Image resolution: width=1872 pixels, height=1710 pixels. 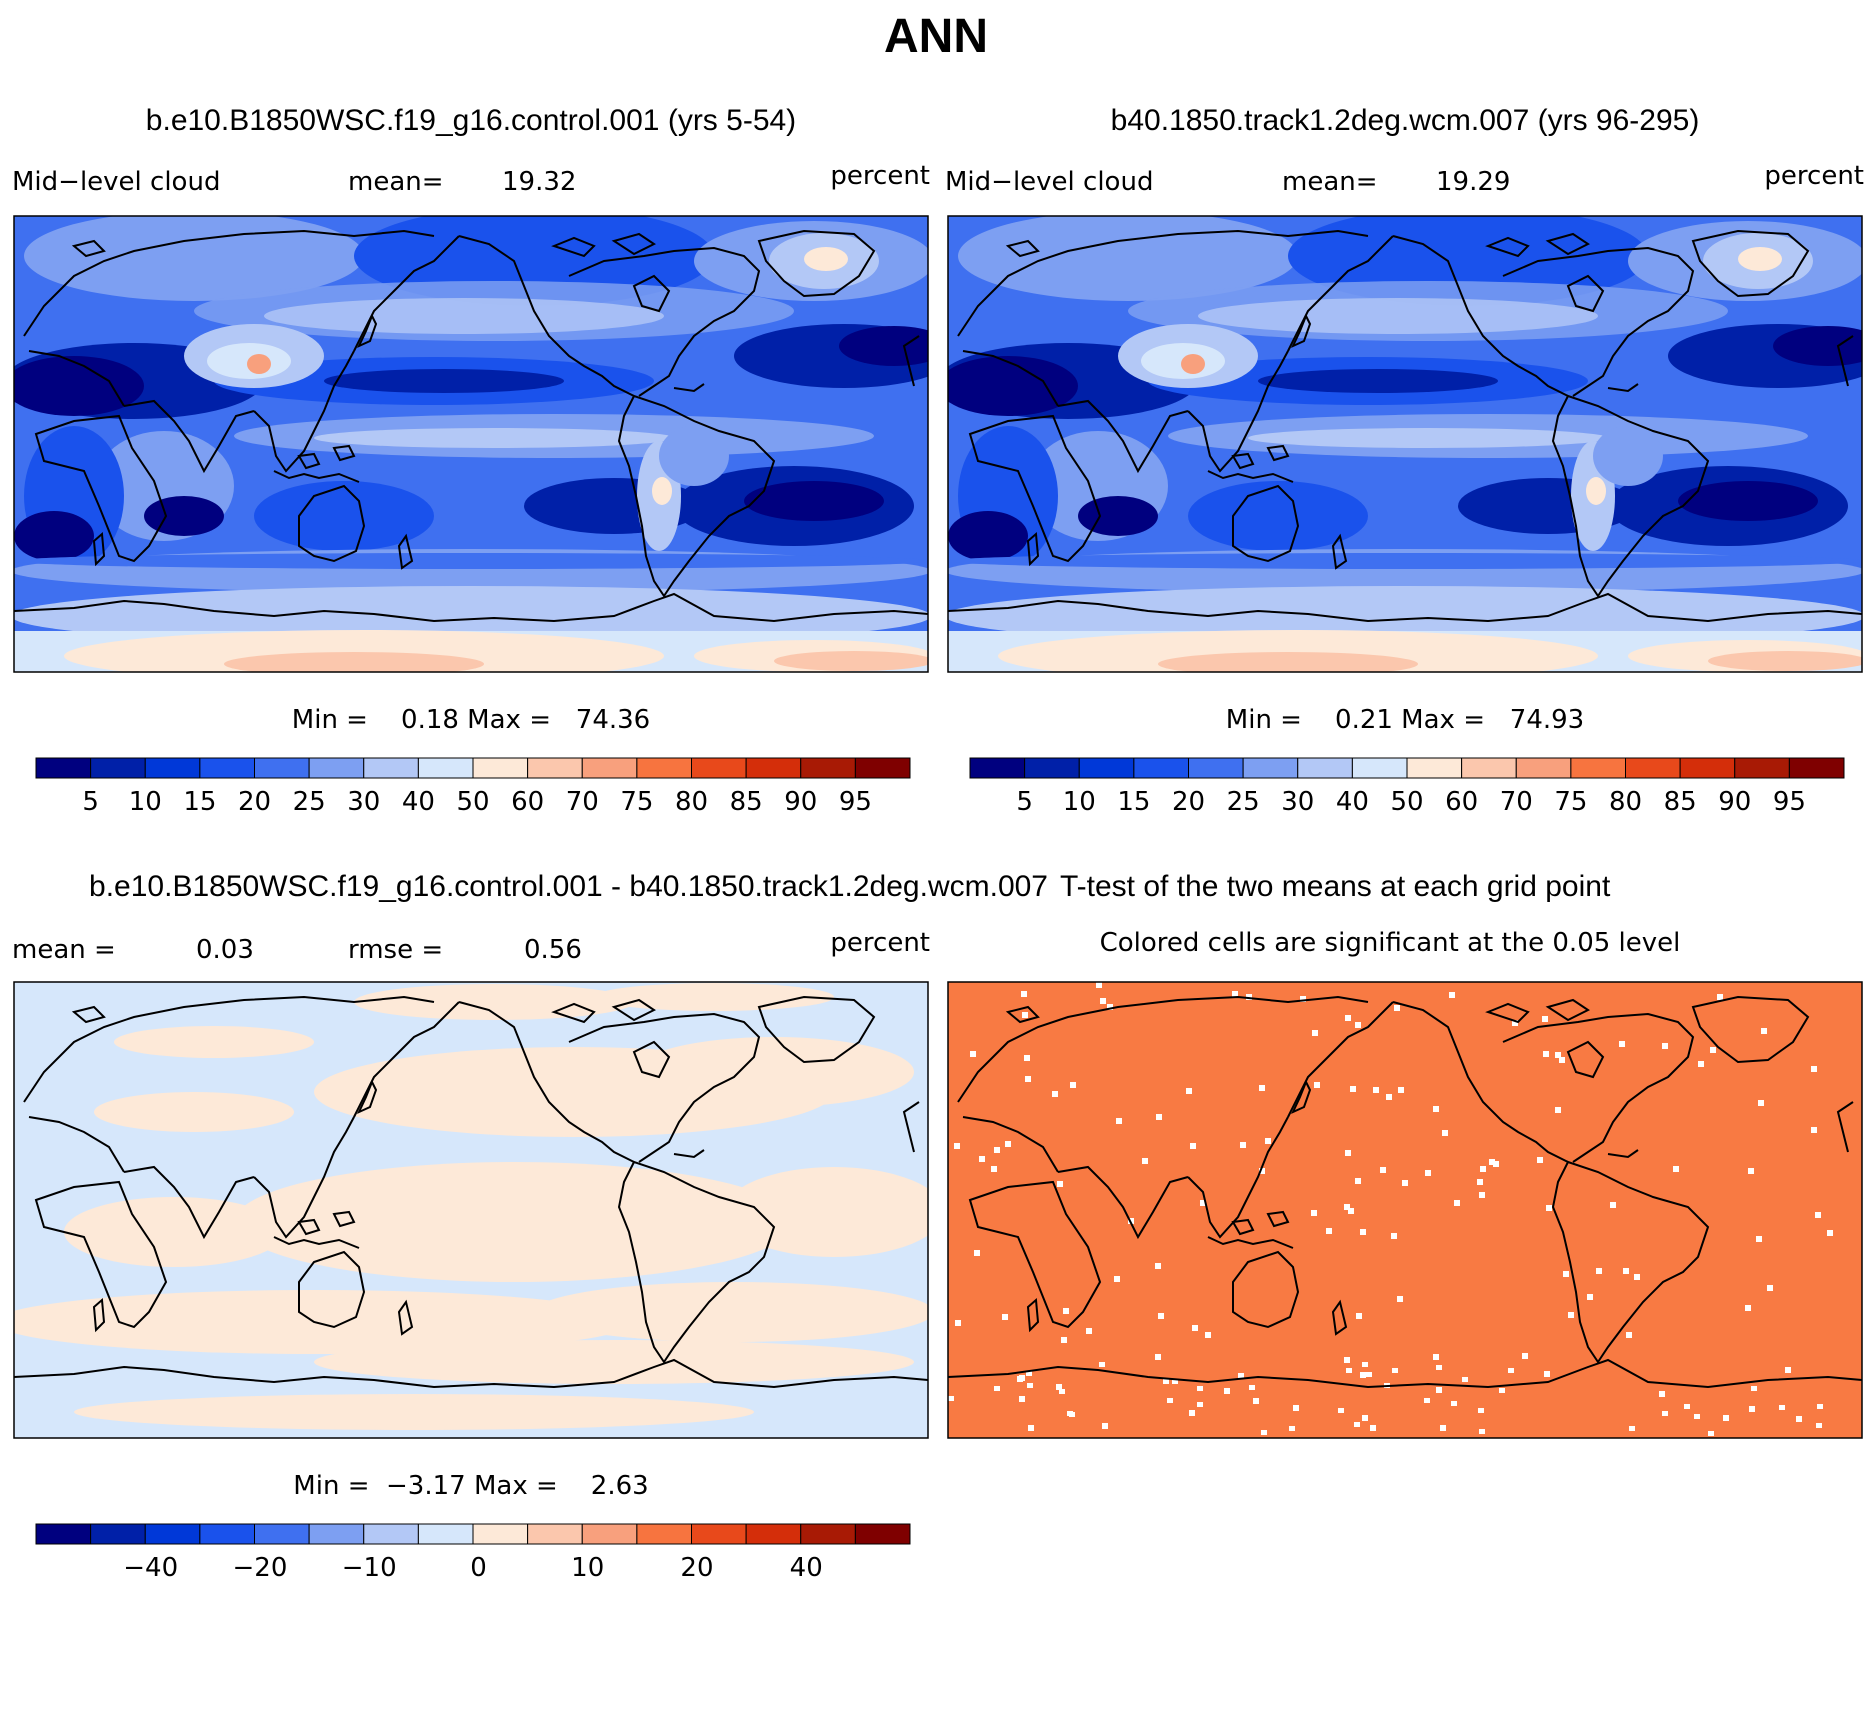 I want to click on rmse-value: 0.56, so click(x=553, y=950).